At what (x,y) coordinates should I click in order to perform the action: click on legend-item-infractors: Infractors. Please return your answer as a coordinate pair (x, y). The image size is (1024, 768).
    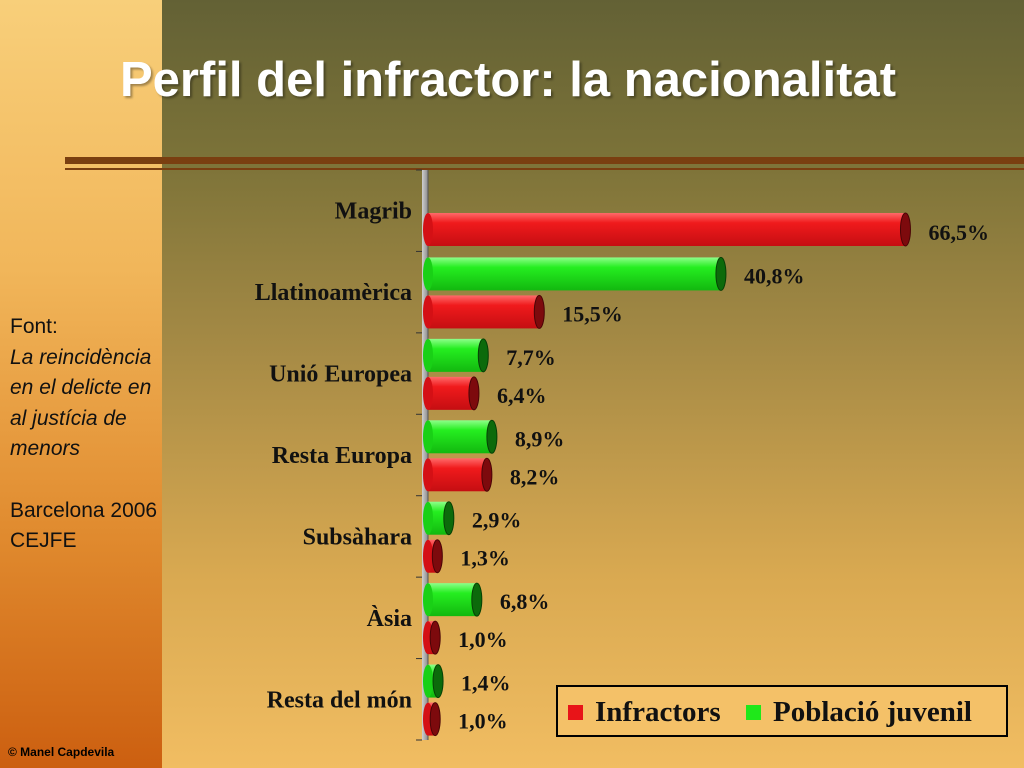
    Looking at the image, I should click on (644, 712).